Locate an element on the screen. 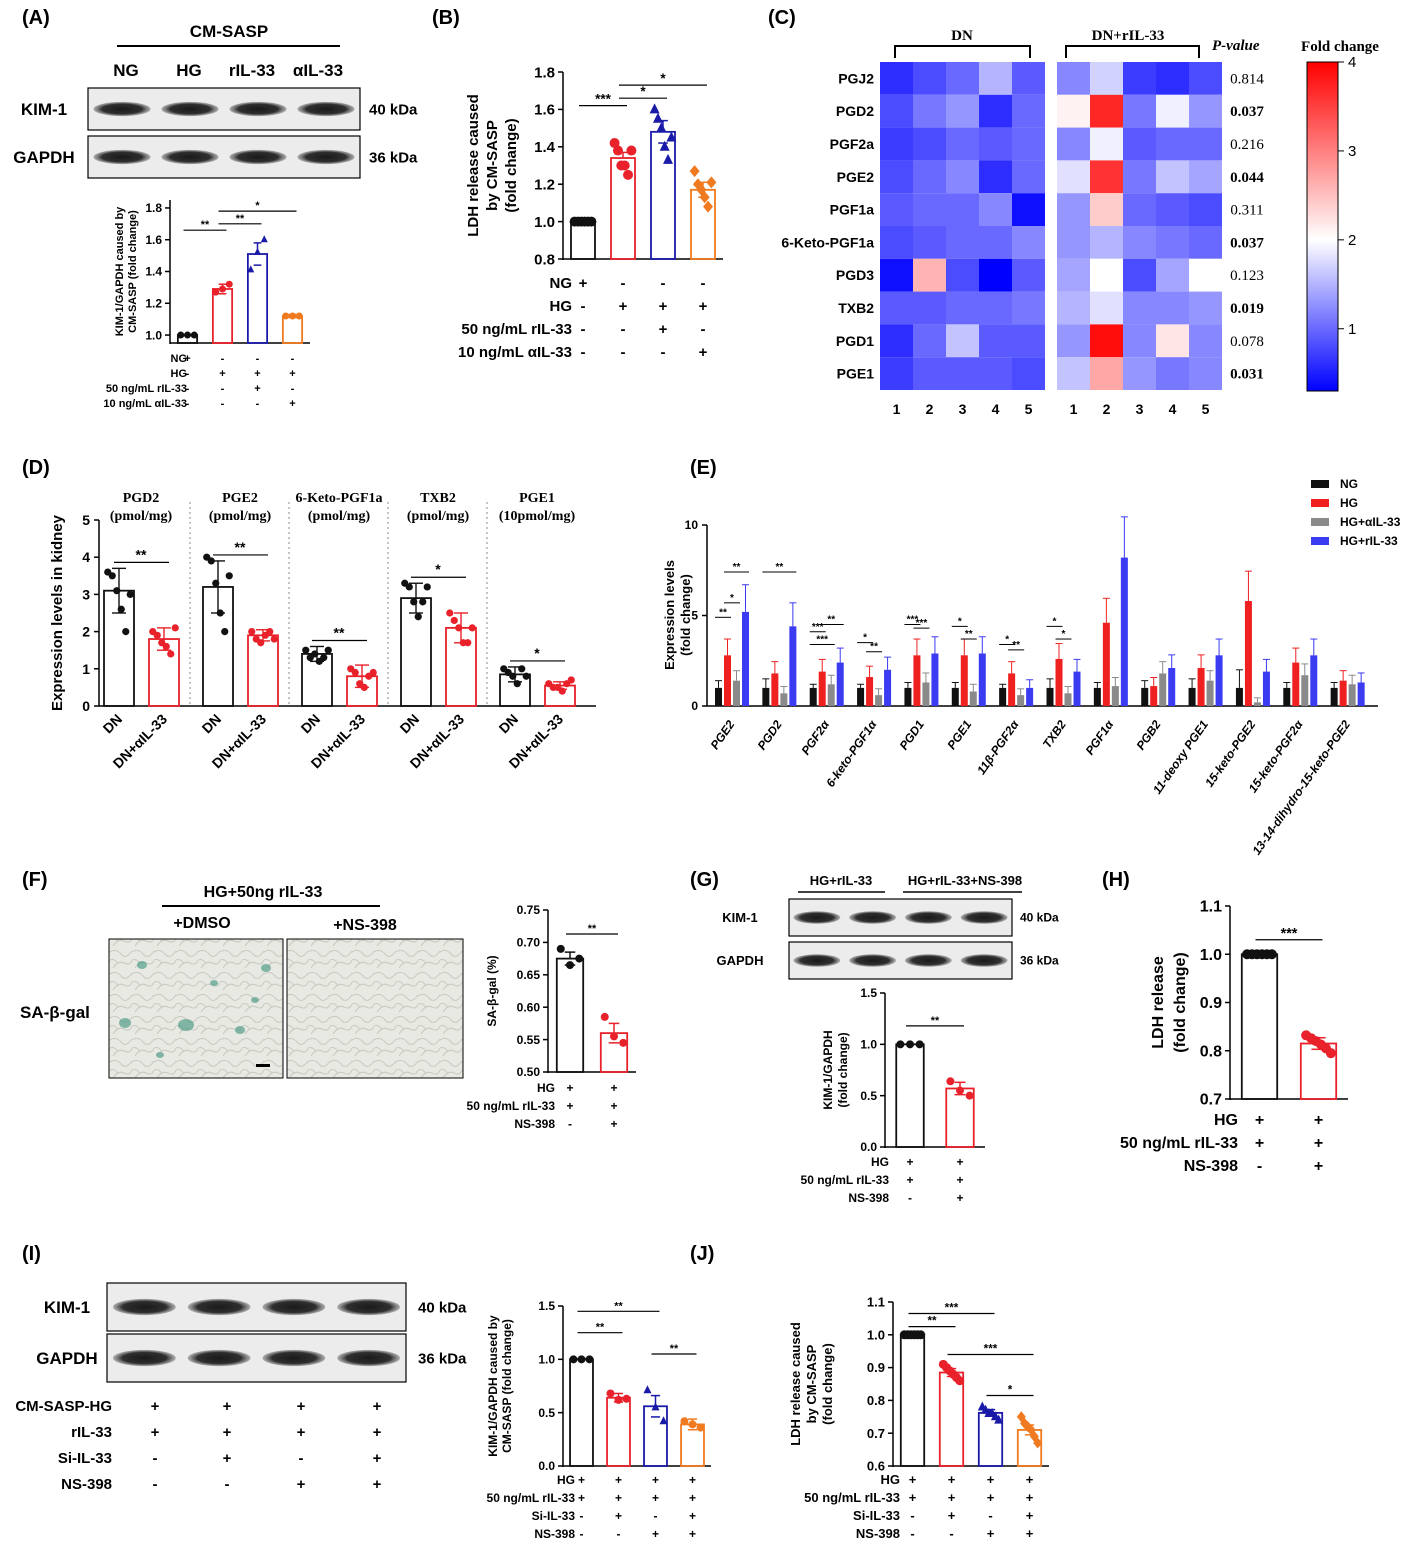 Image resolution: width=1406 pixels, height=1556 pixels. panelJ-y-axis-label: (fold change) is located at coordinates (827, 1384).